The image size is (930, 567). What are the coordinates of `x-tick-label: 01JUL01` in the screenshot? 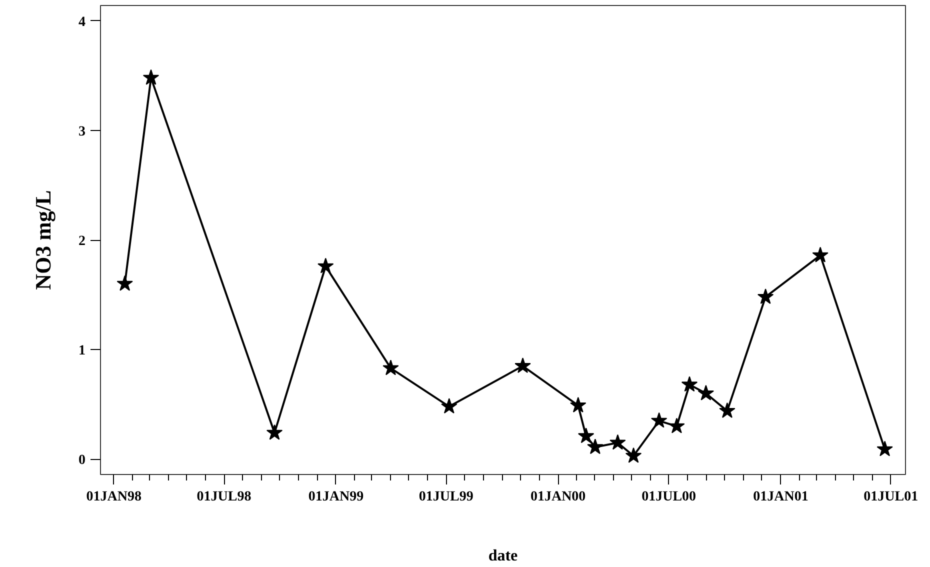 It's located at (891, 497).